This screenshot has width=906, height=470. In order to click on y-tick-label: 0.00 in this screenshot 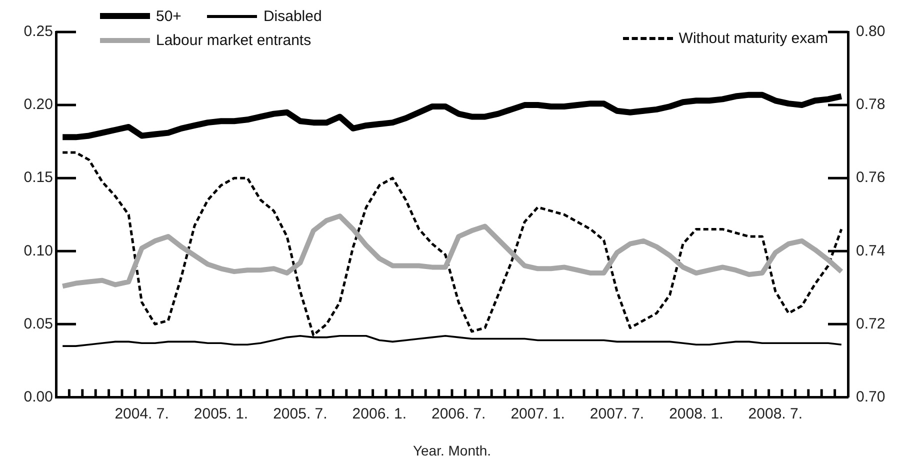, I will do `click(38, 397)`.